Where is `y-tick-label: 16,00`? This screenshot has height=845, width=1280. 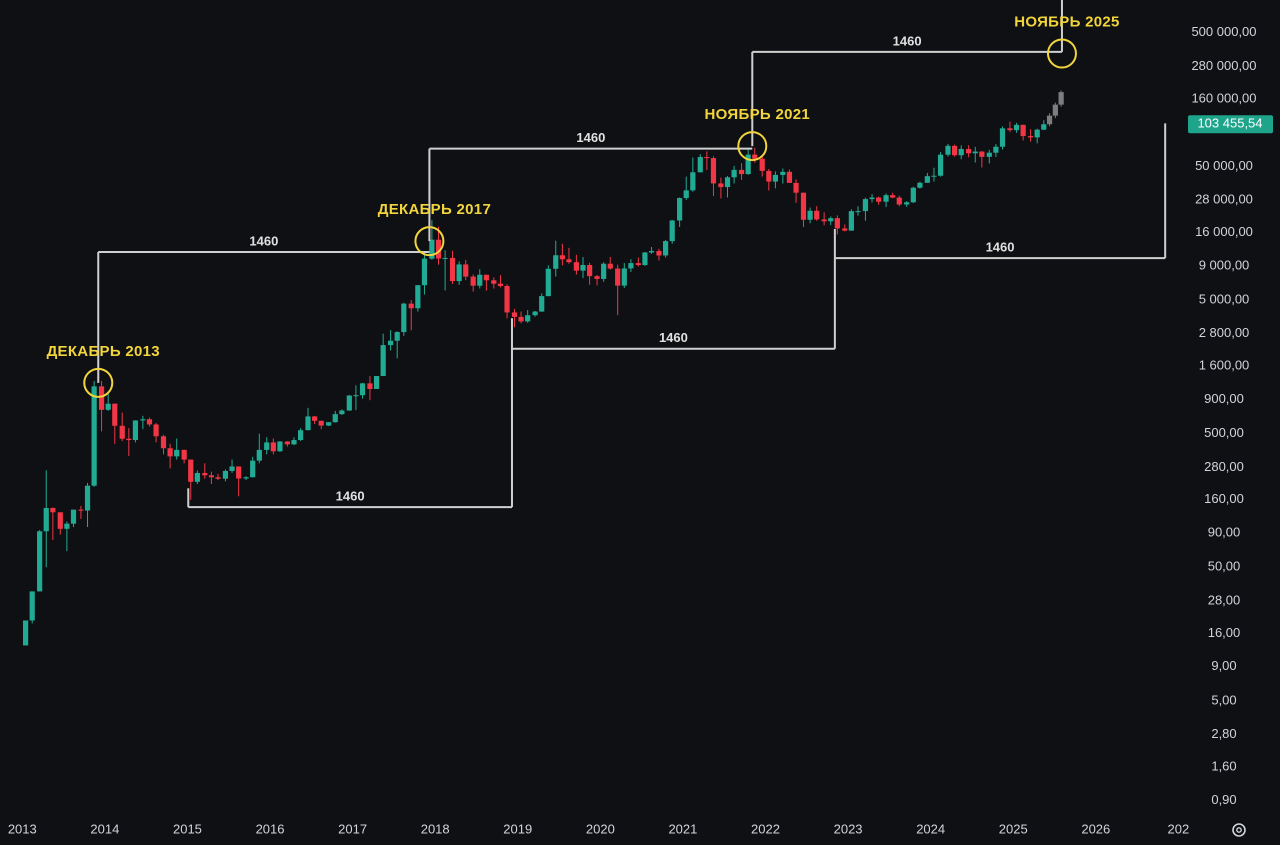 y-tick-label: 16,00 is located at coordinates (1224, 632).